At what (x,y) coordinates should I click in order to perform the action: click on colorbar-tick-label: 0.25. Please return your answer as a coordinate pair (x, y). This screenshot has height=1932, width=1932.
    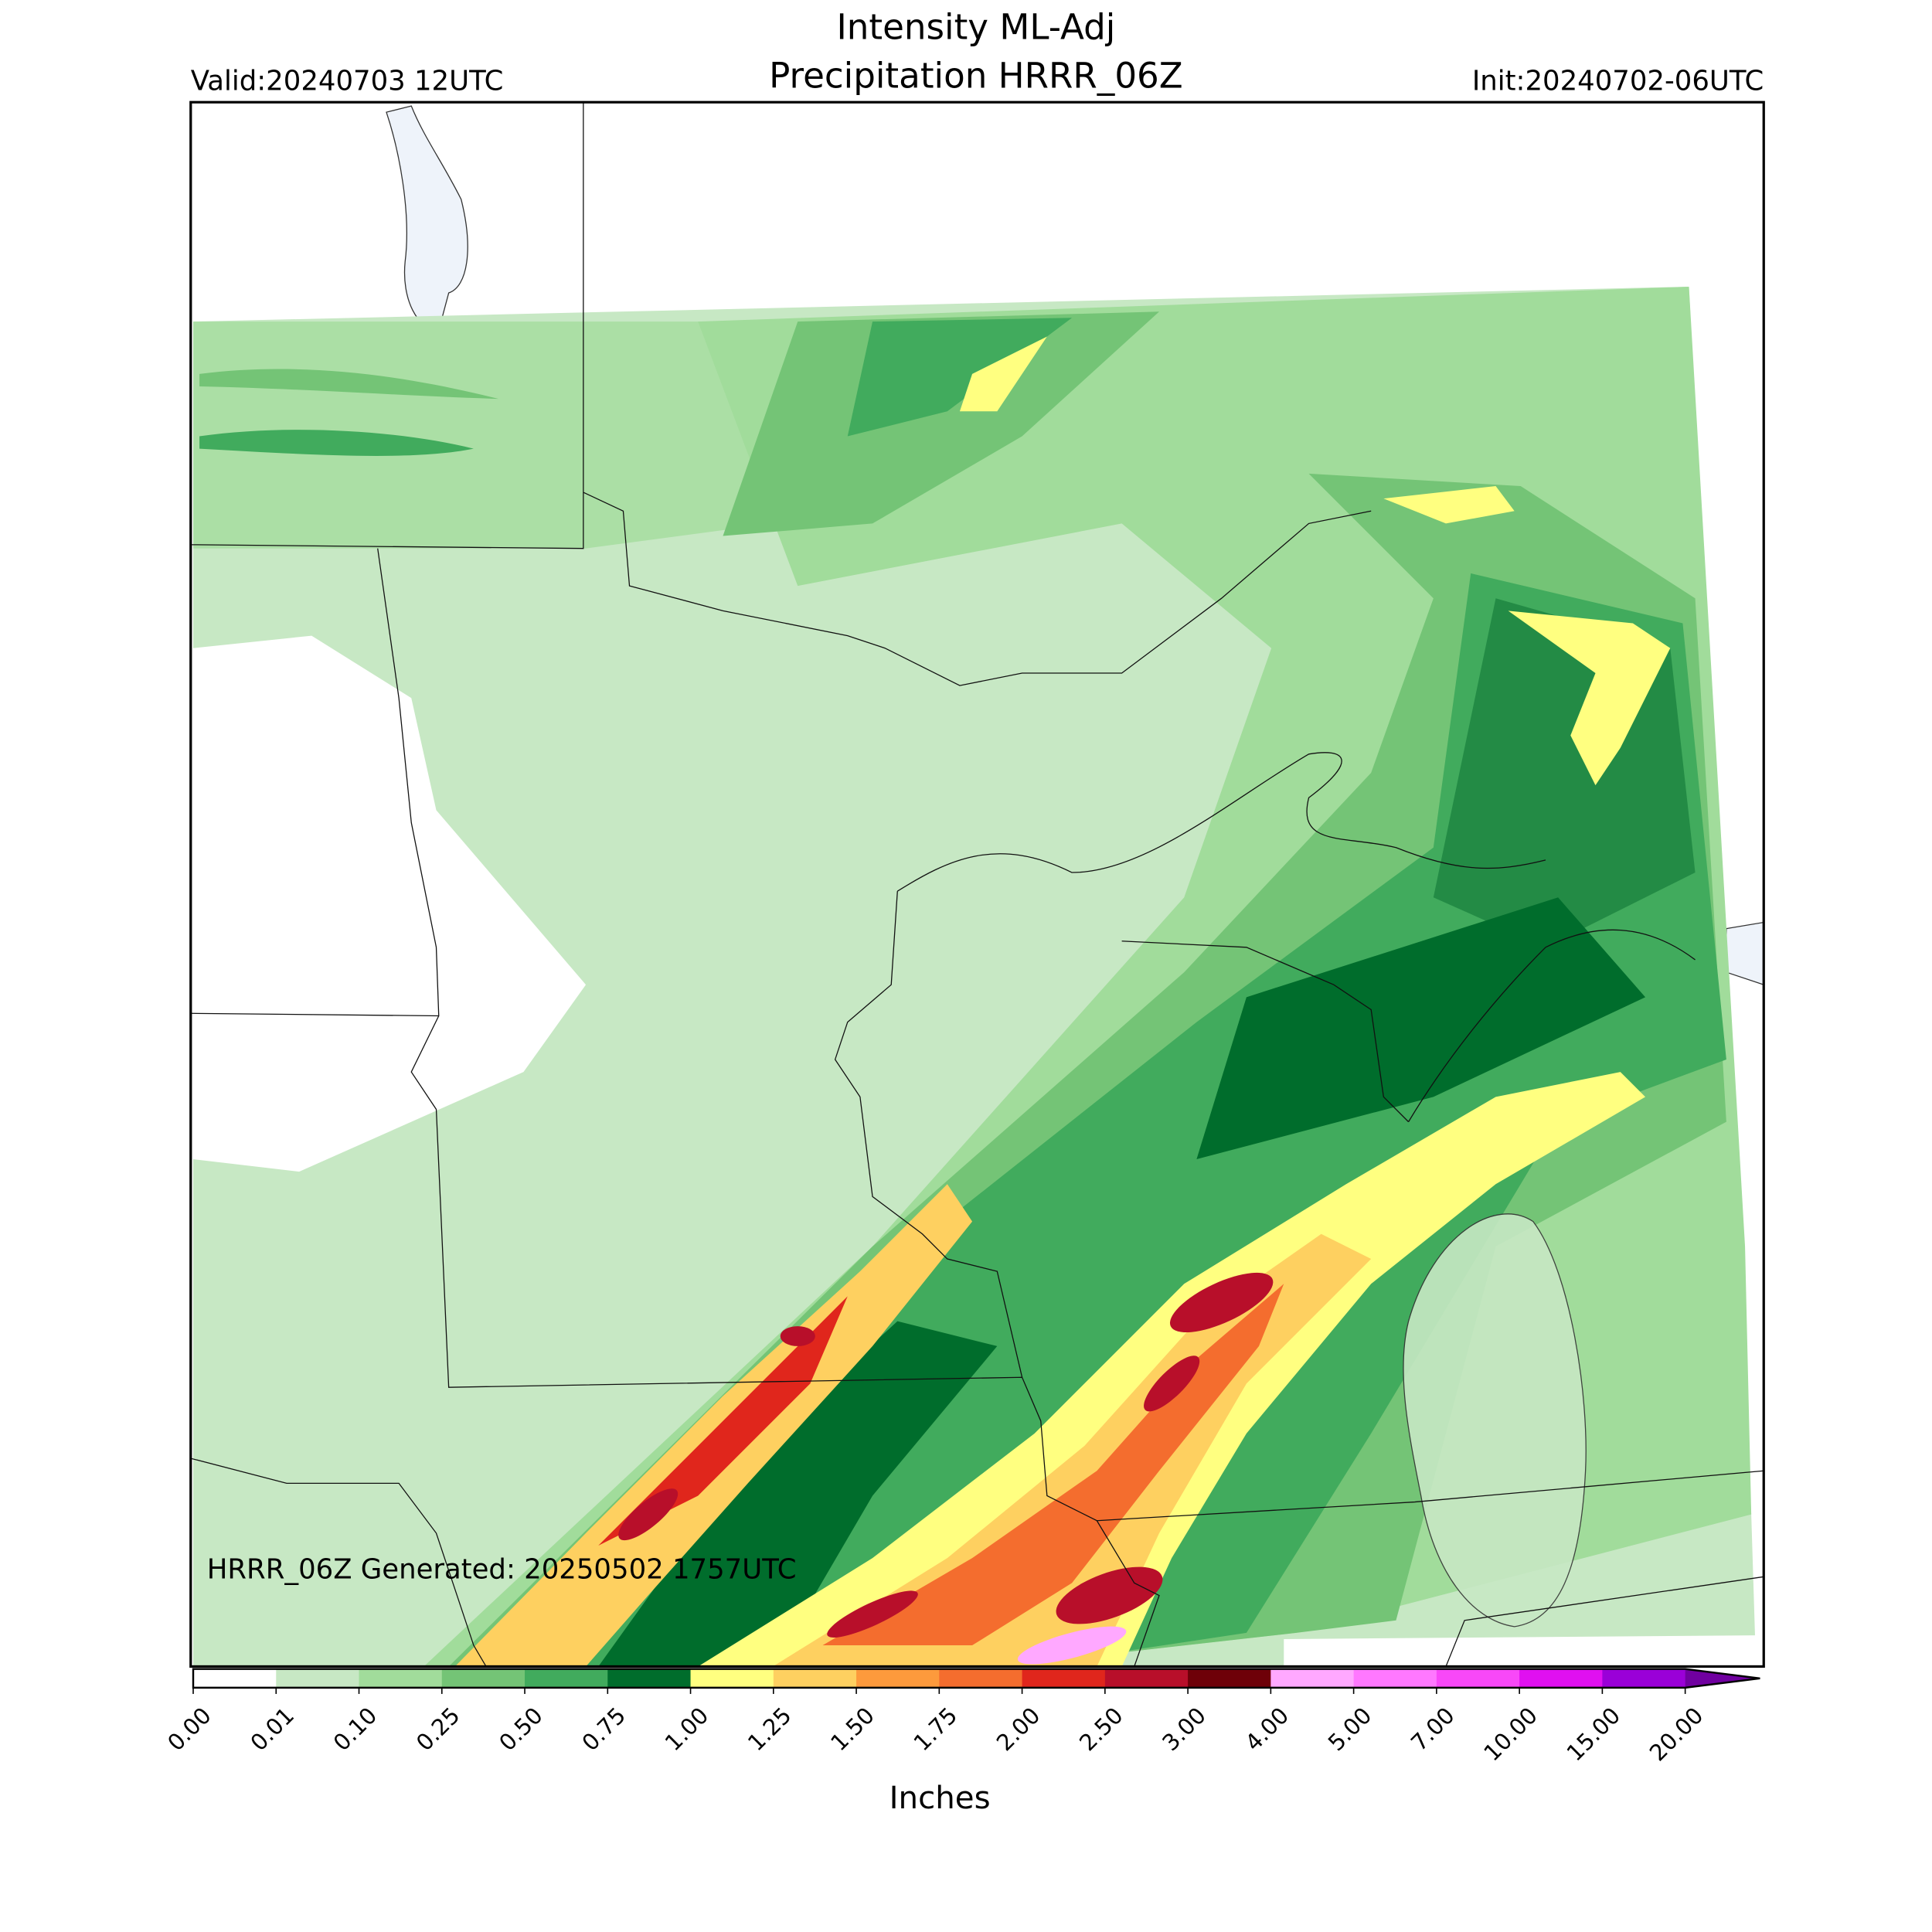
    Looking at the image, I should click on (438, 1729).